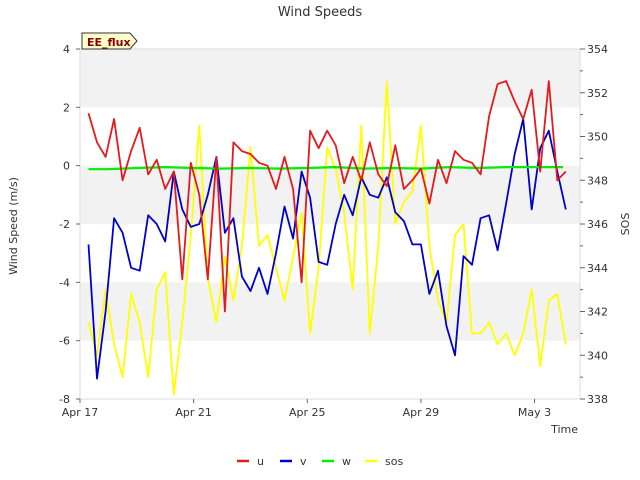 This screenshot has width=640, height=480. I want to click on legend: u v w sos, so click(320, 461).